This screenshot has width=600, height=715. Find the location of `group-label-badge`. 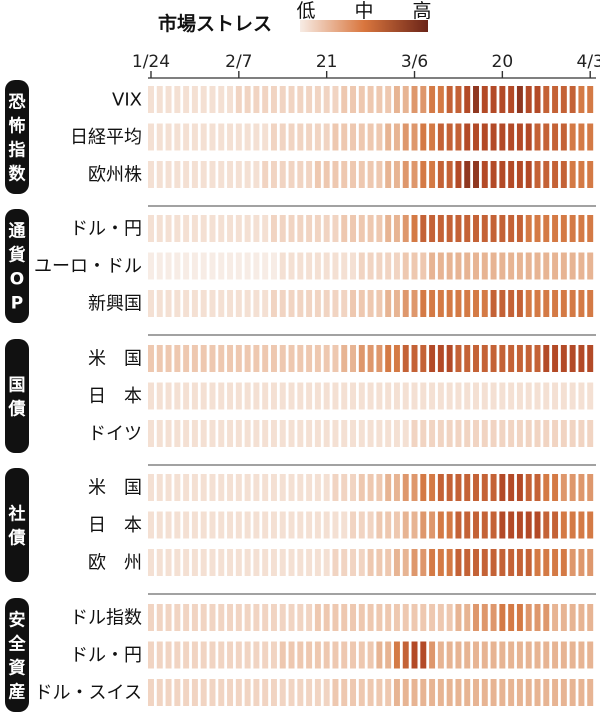

group-label-badge is located at coordinates (17, 266).